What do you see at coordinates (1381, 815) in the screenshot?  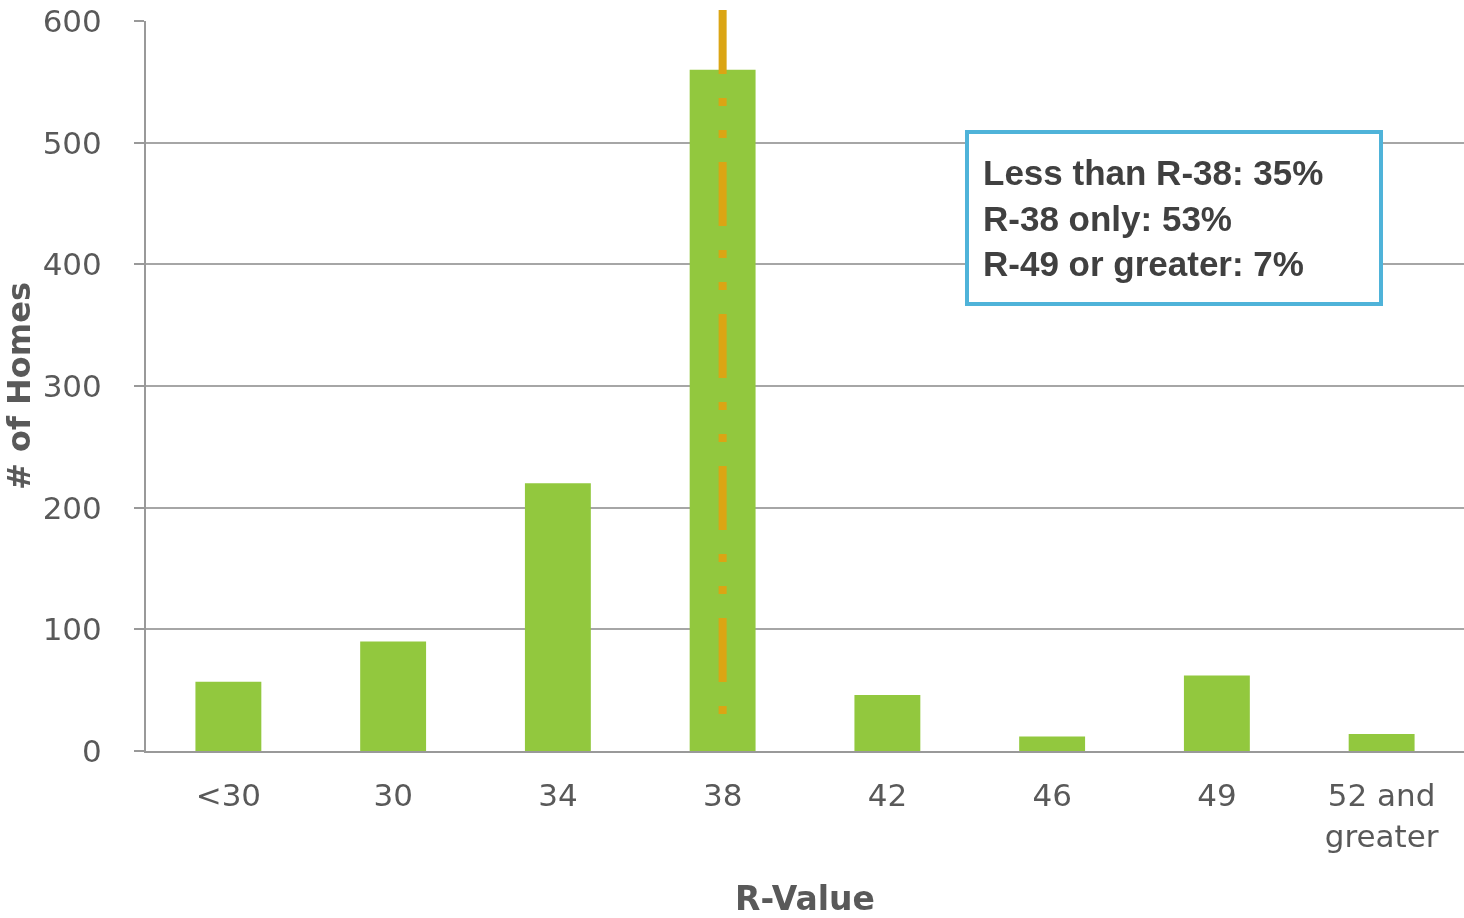 I see `x-tick-label: 52 and greater` at bounding box center [1381, 815].